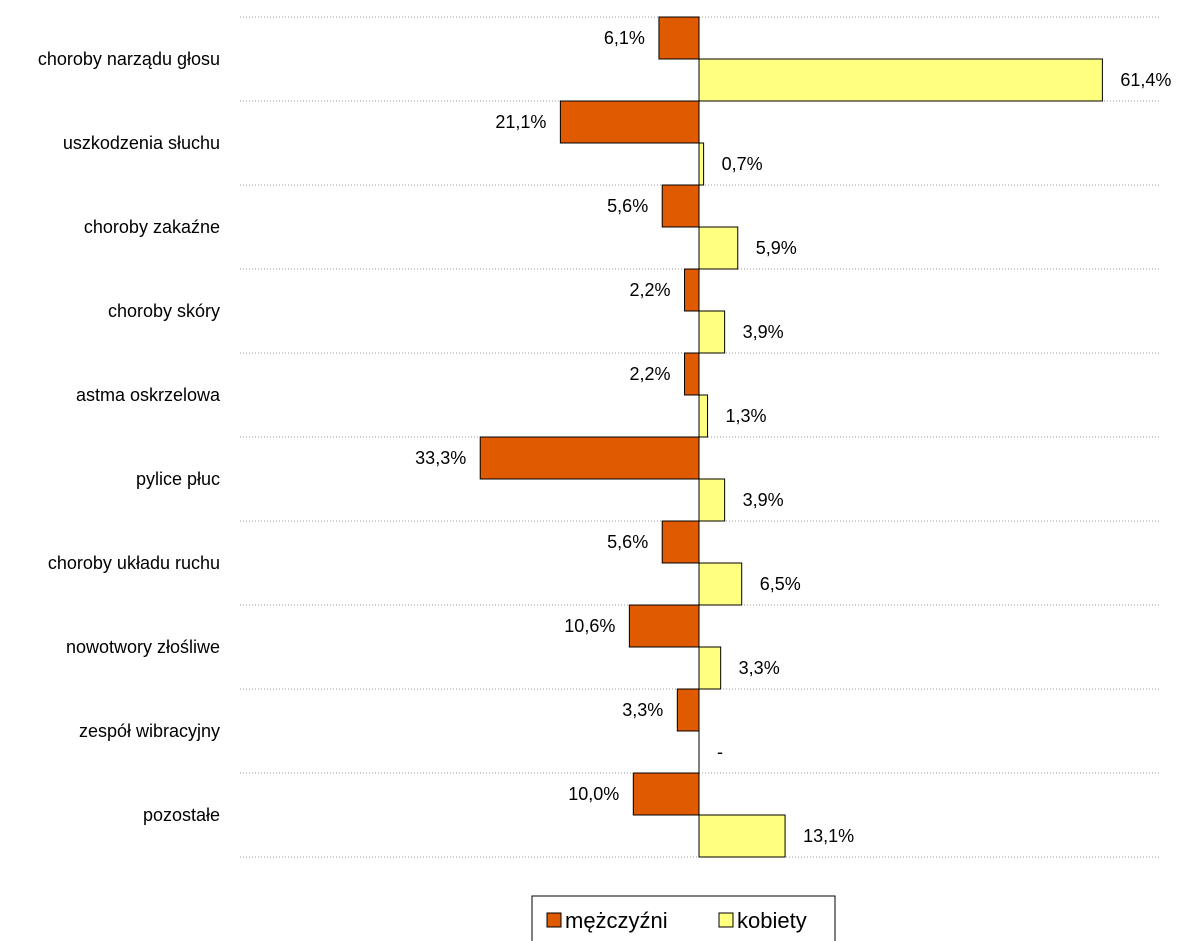 The width and height of the screenshot is (1181, 941). Describe the element at coordinates (726, 920) in the screenshot. I see `legend-swatch-women` at that location.